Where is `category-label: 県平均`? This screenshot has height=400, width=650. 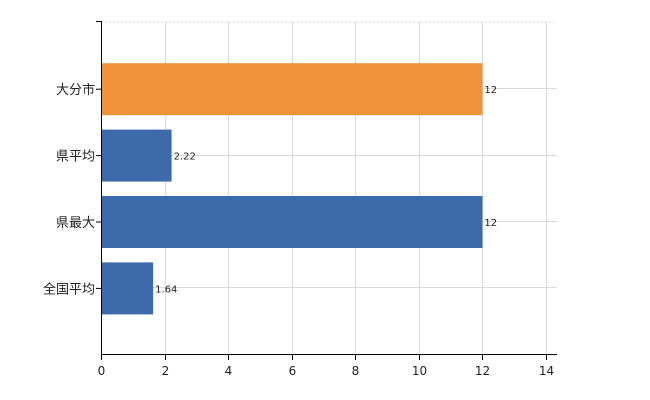 category-label: 県平均 is located at coordinates (75, 157).